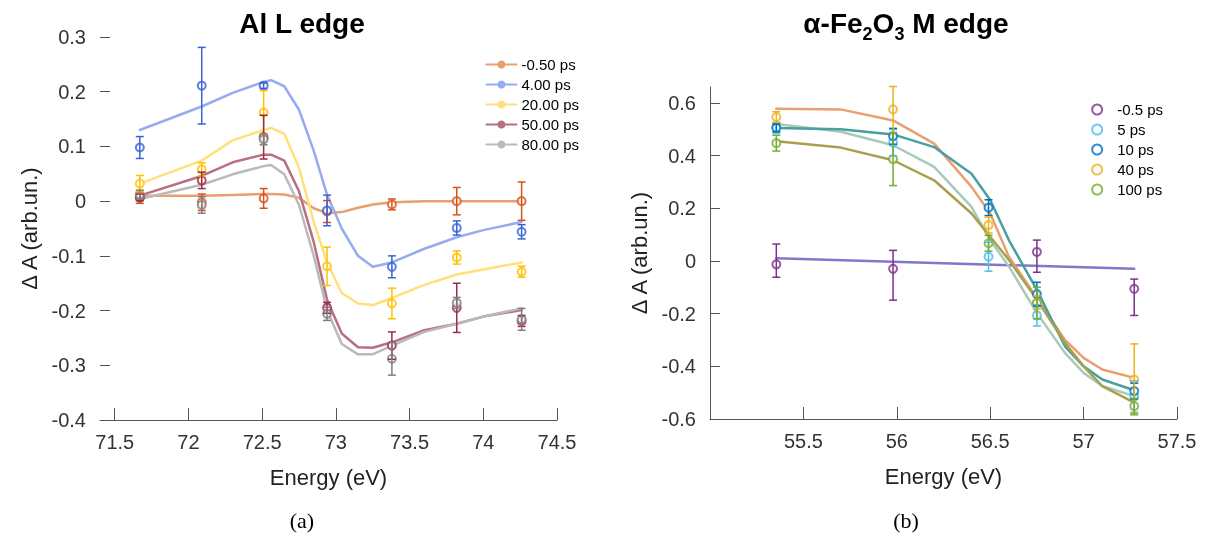 The image size is (1209, 549). I want to click on y-tick-label: -0.3, so click(68, 365).